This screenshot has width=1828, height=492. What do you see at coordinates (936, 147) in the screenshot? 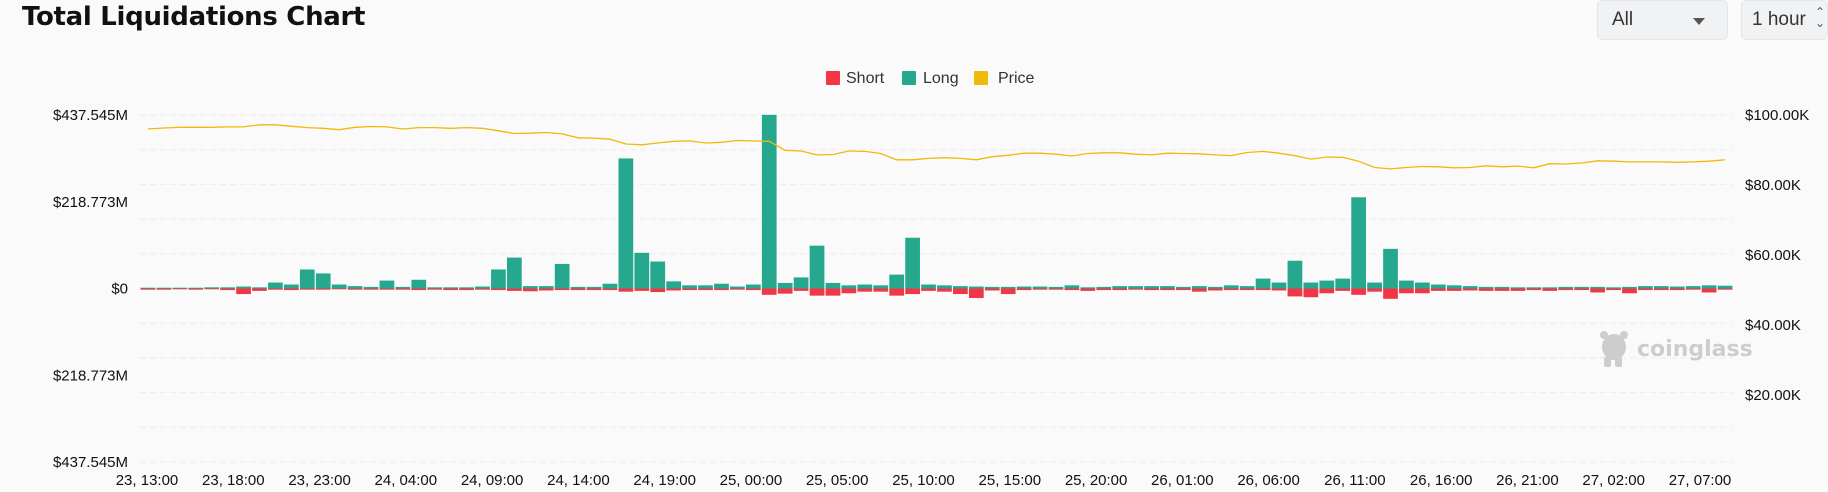
I see `price-line` at bounding box center [936, 147].